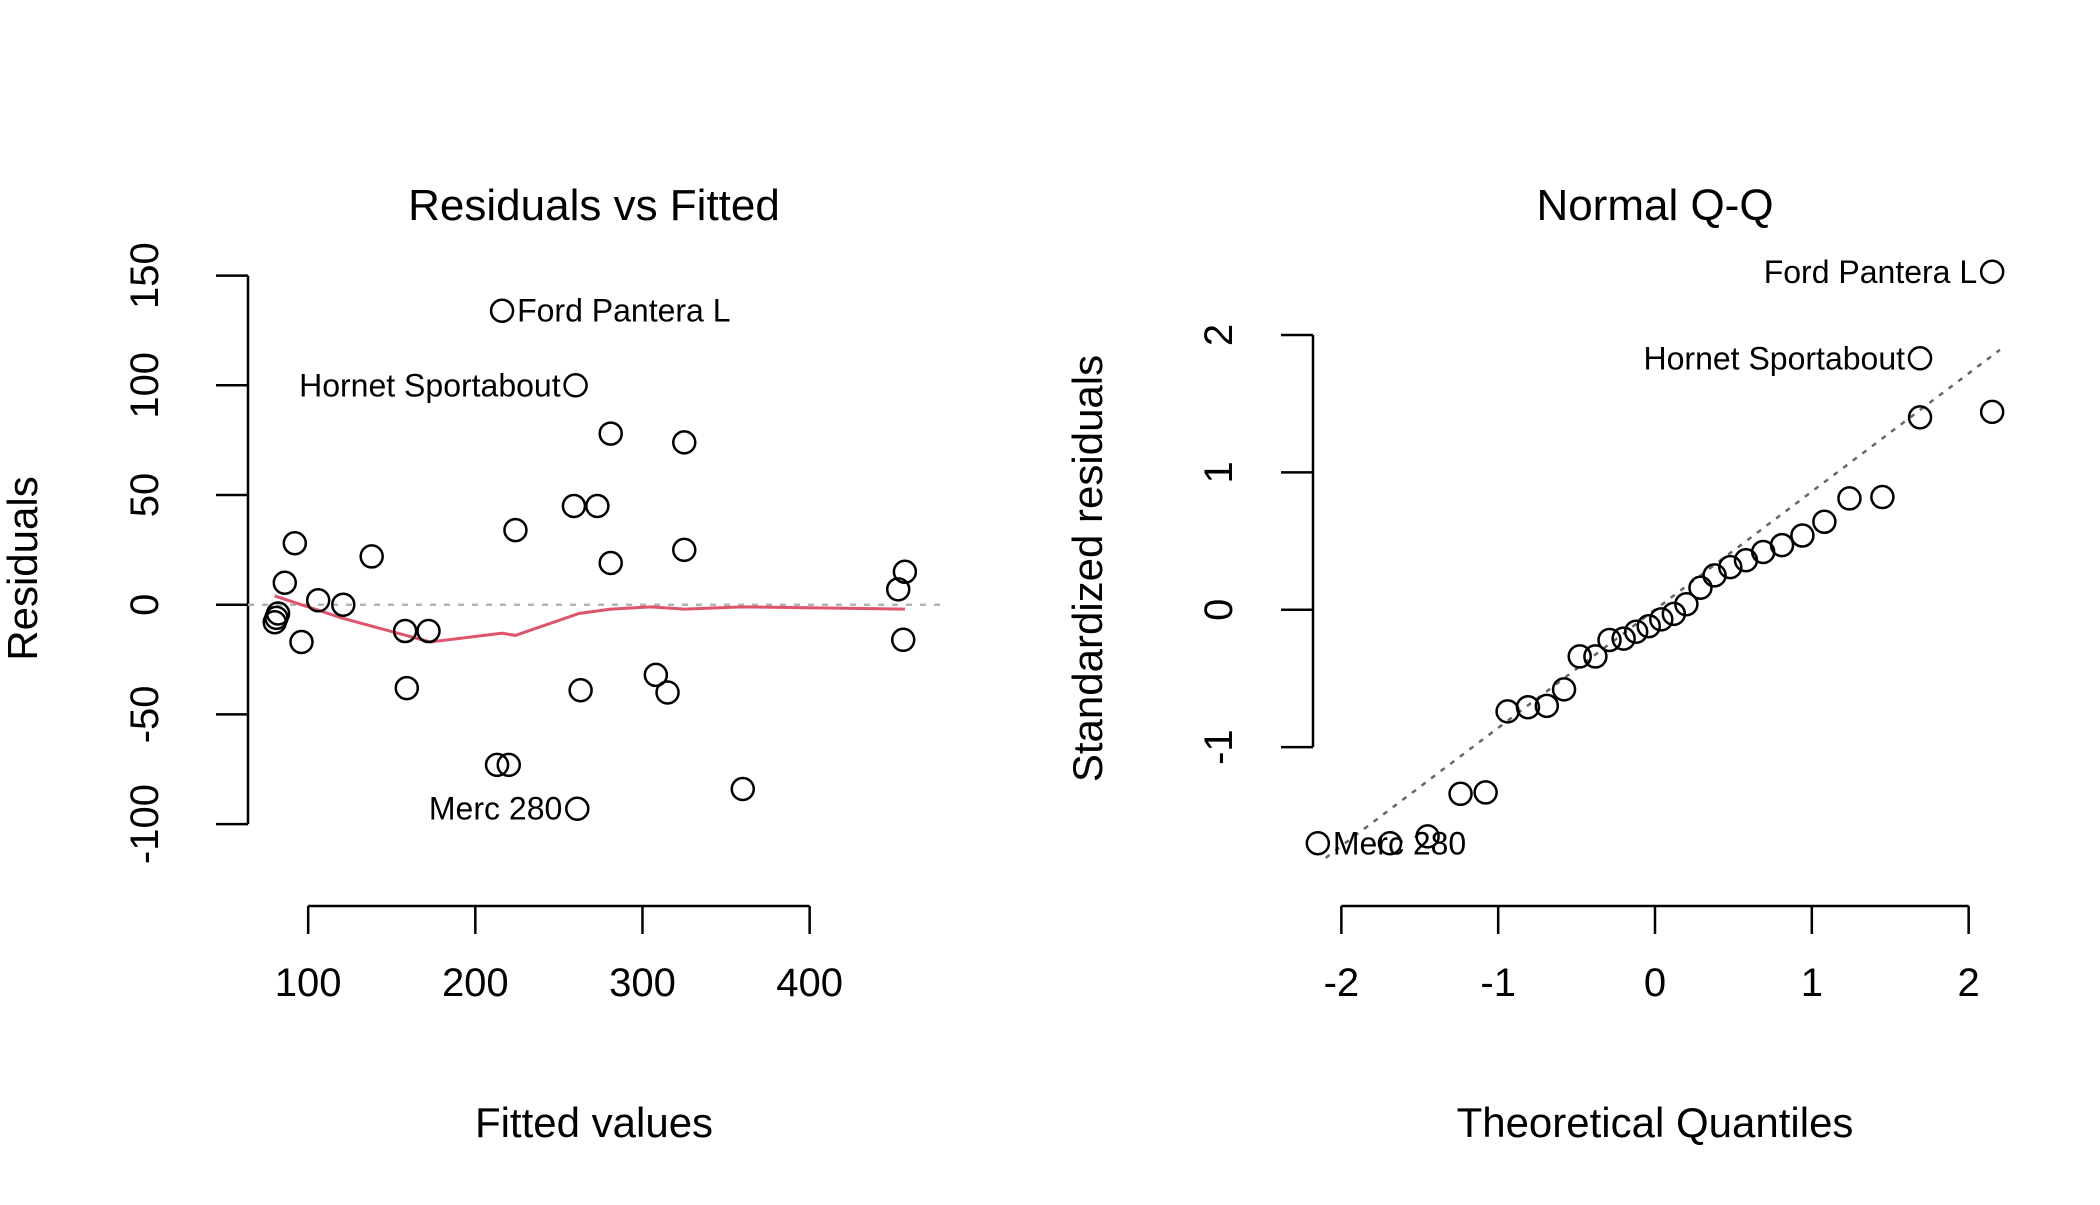 This screenshot has width=2100, height=1205. Describe the element at coordinates (589, 619) in the screenshot. I see `smooth-line` at that location.